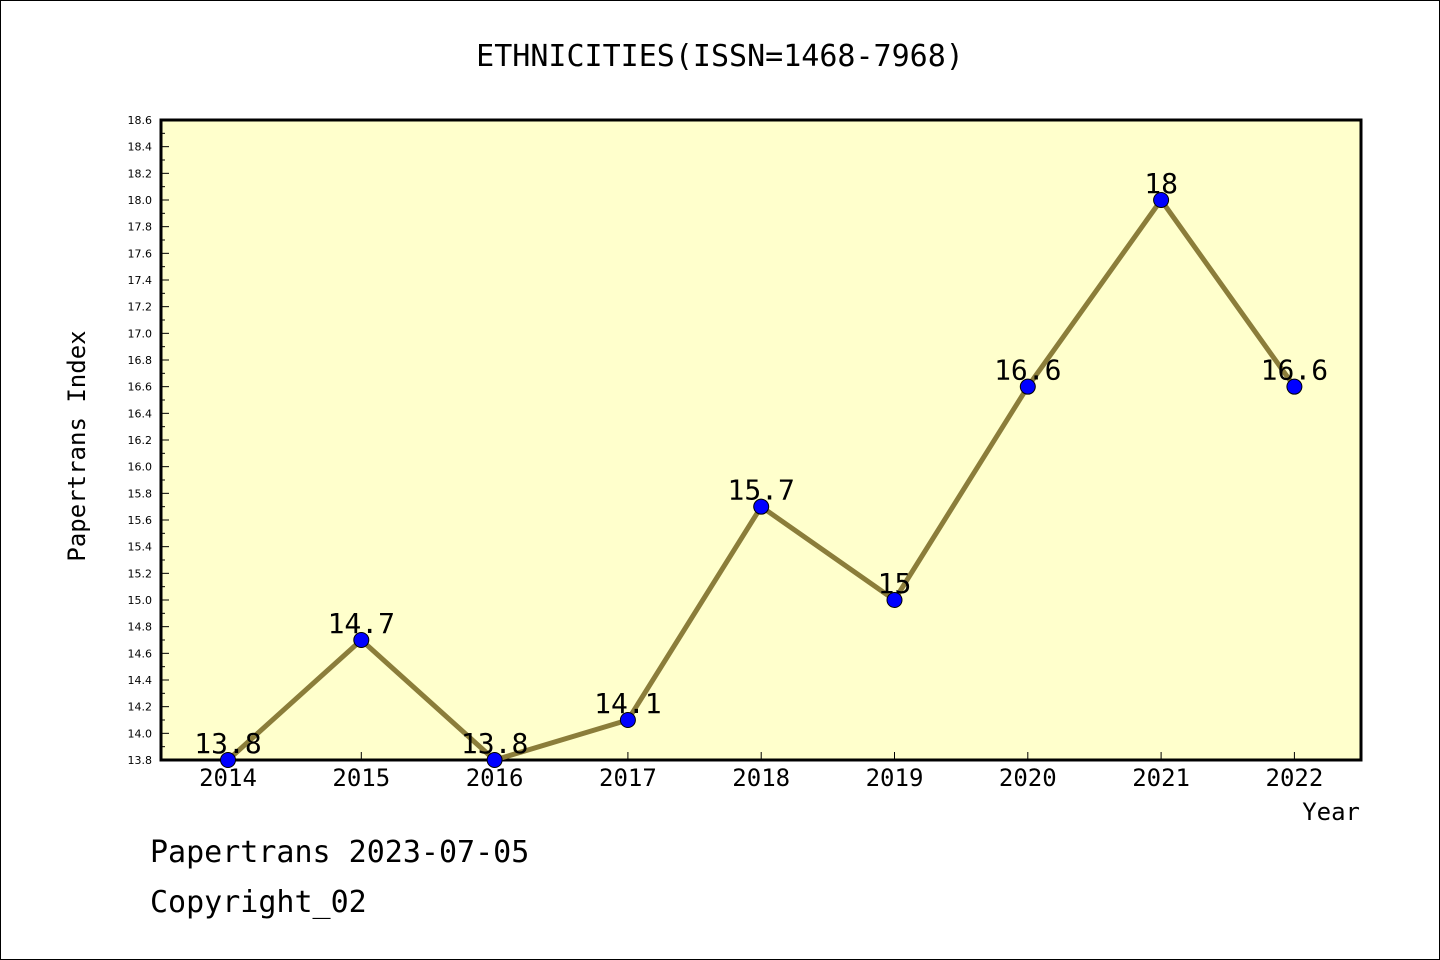 The width and height of the screenshot is (1440, 960). I want to click on y-tick-label: 15.6, so click(140, 520).